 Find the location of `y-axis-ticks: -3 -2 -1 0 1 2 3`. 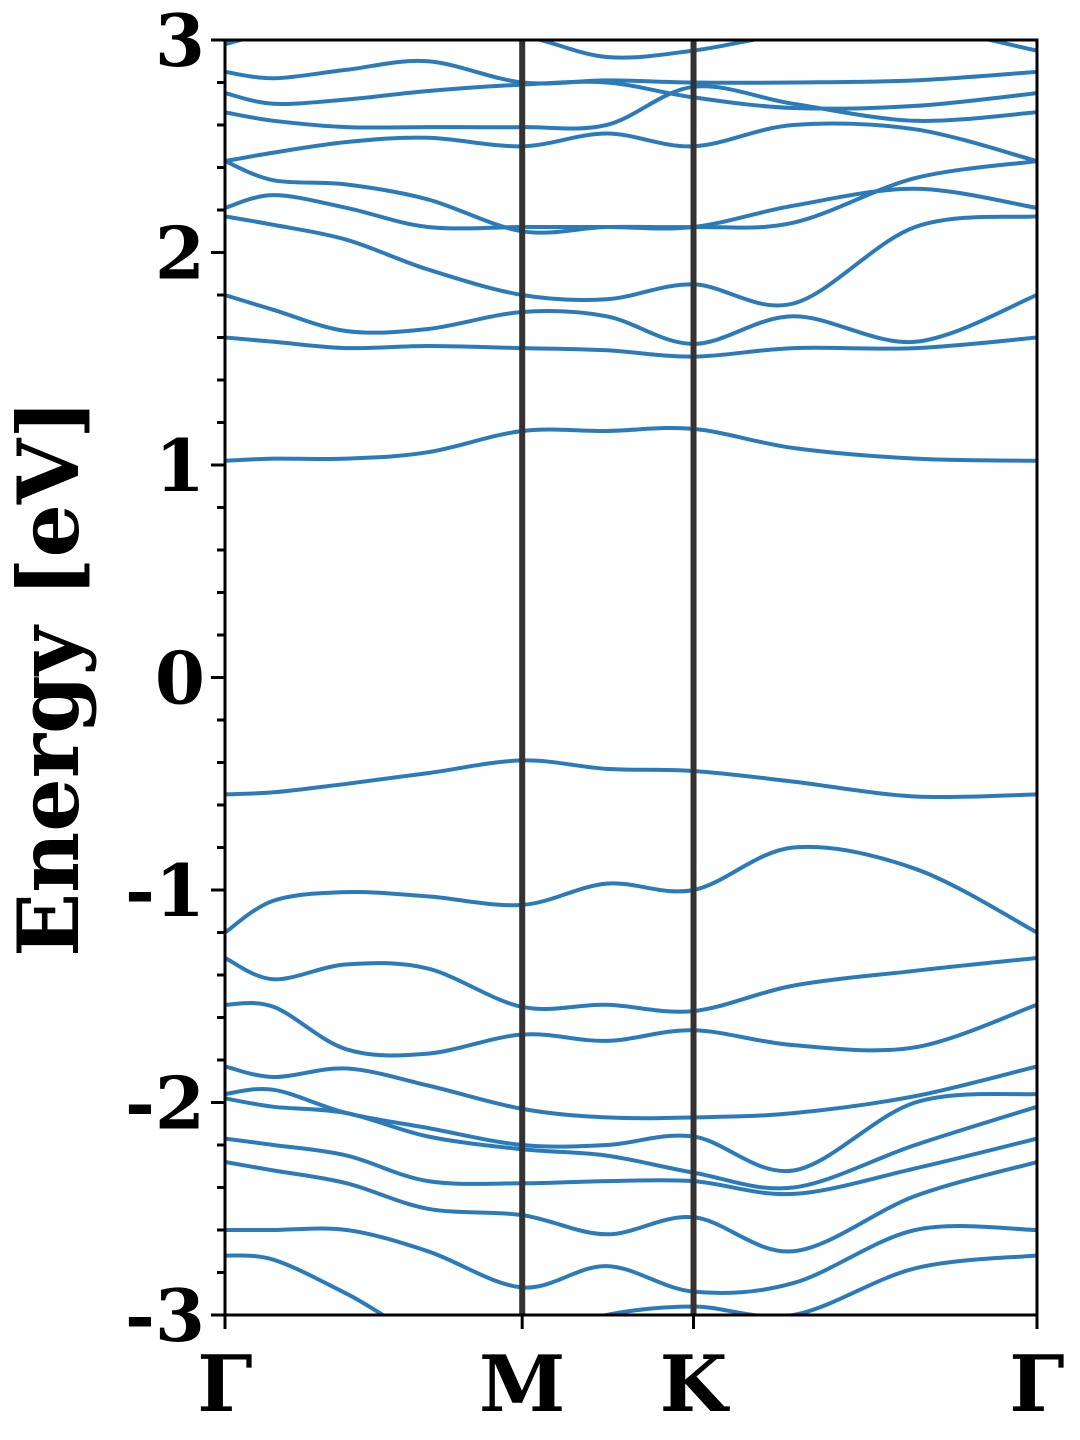

y-axis-ticks: -3 -2 -1 0 1 2 3 is located at coordinates (175, 679).